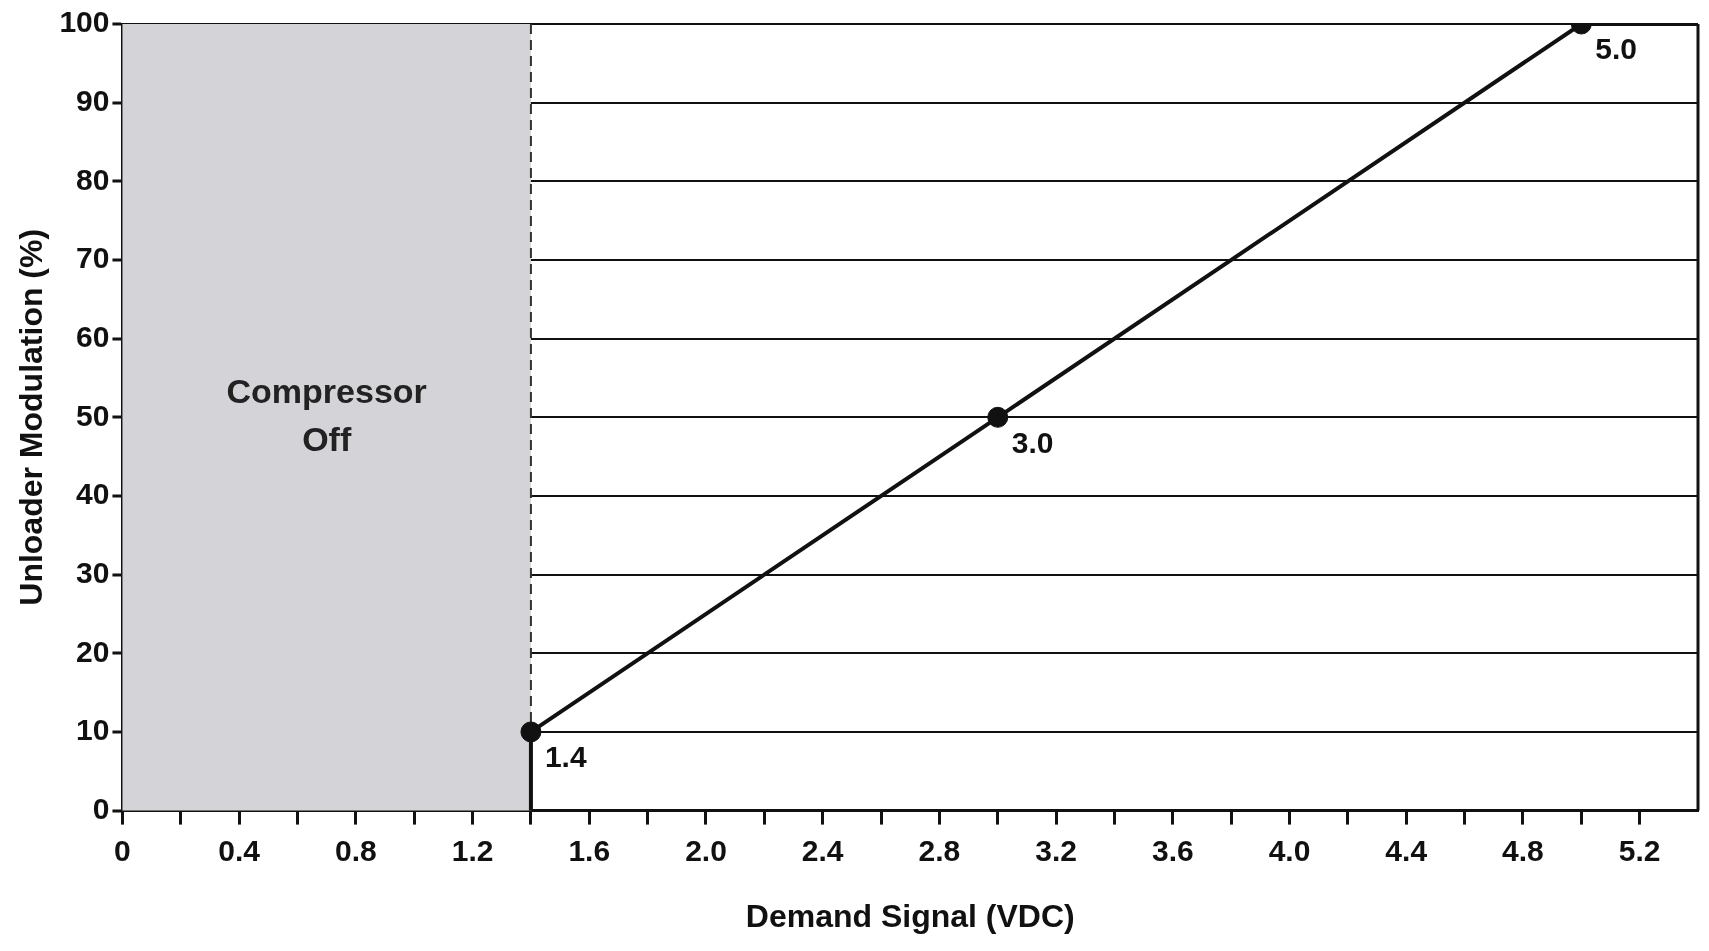 The width and height of the screenshot is (1709, 951). I want to click on y-tick-label: 60, so click(93, 336).